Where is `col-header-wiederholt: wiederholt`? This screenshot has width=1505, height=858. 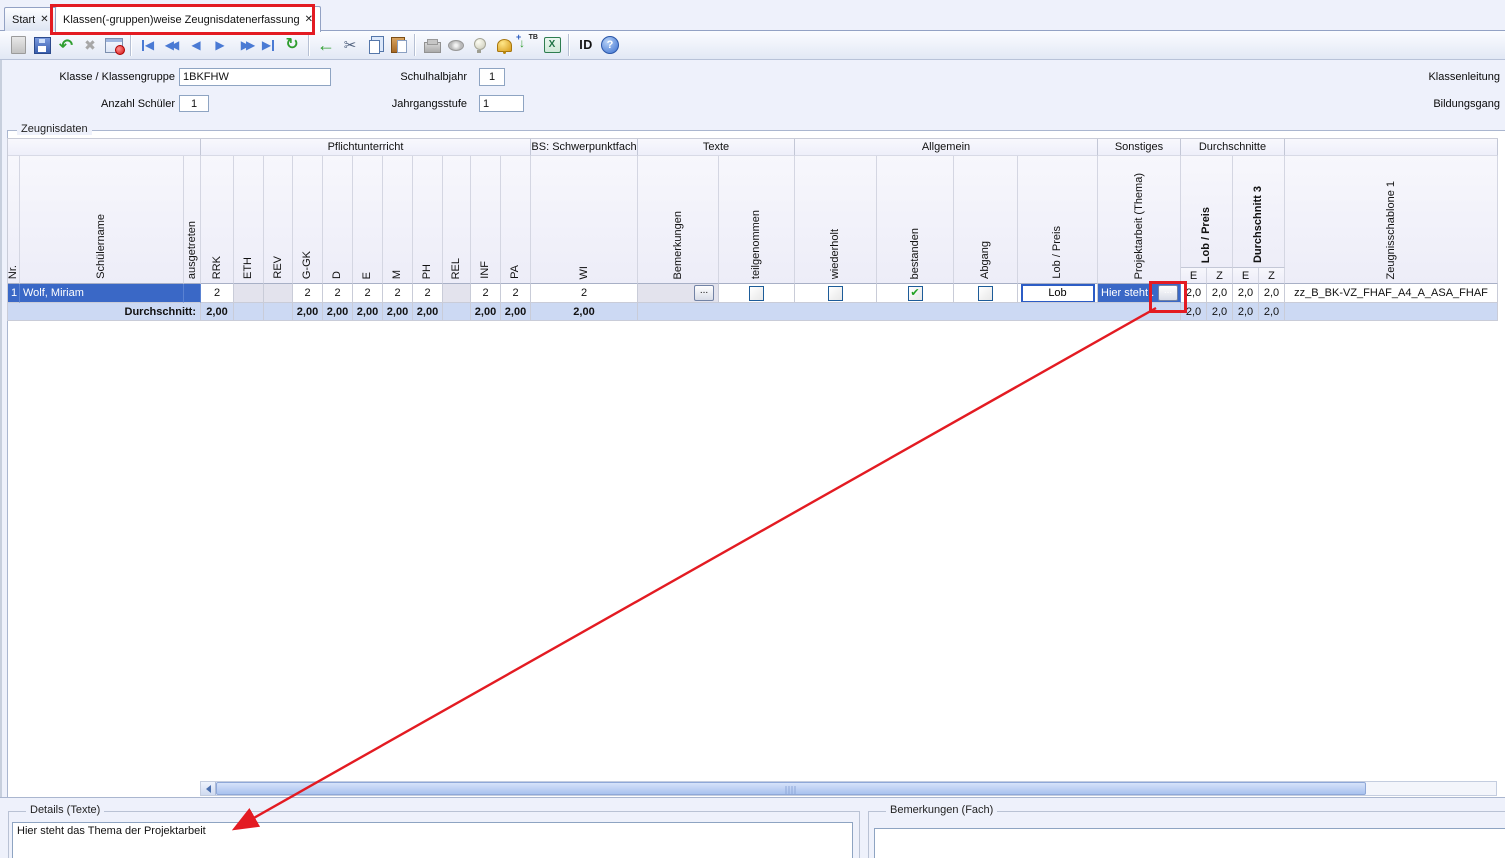 col-header-wiederholt: wiederholt is located at coordinates (836, 220).